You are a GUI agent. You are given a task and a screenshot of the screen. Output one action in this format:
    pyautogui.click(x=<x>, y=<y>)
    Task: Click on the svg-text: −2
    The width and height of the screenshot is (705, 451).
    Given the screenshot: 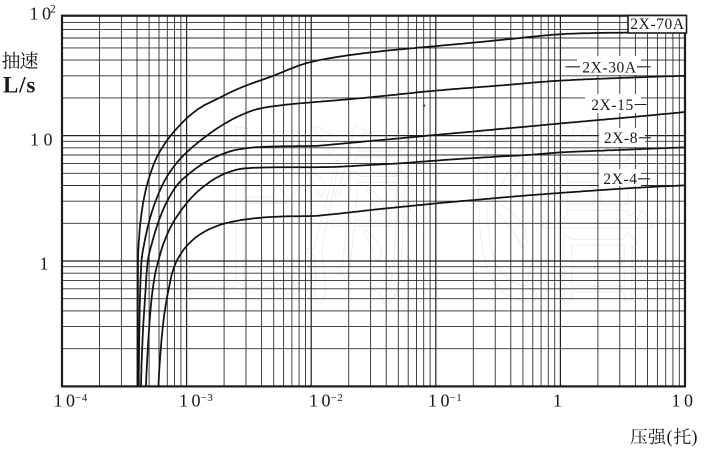 What is the action you would take?
    pyautogui.click(x=337, y=398)
    